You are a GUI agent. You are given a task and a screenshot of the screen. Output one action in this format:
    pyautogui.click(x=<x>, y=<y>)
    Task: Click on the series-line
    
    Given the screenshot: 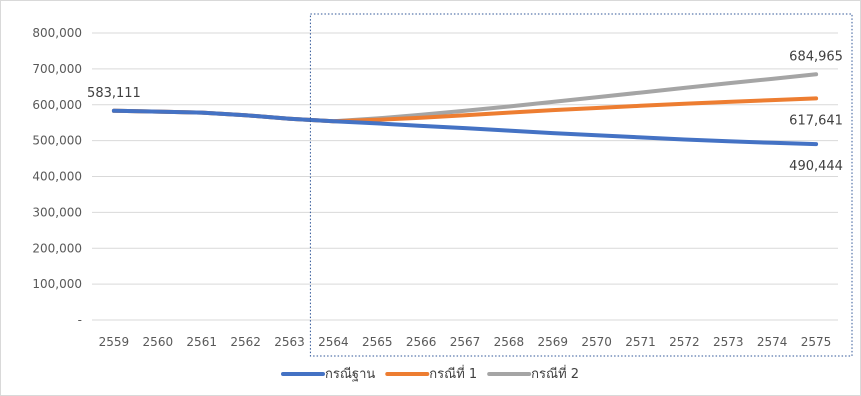 What is the action you would take?
    pyautogui.click(x=465, y=127)
    